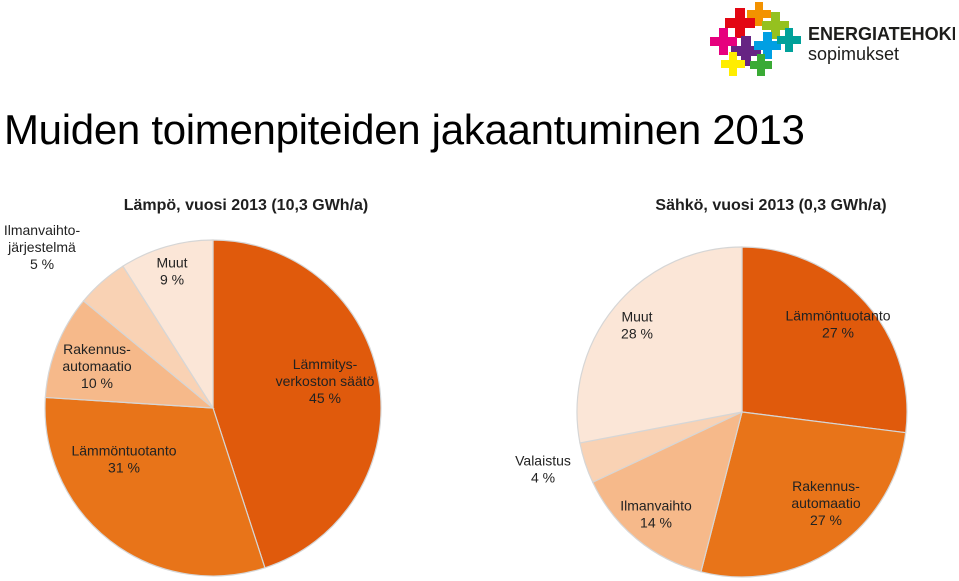 The image size is (959, 581). Describe the element at coordinates (96, 366) in the screenshot. I see `slice-label: Rakennus-automaatio 10 %` at that location.